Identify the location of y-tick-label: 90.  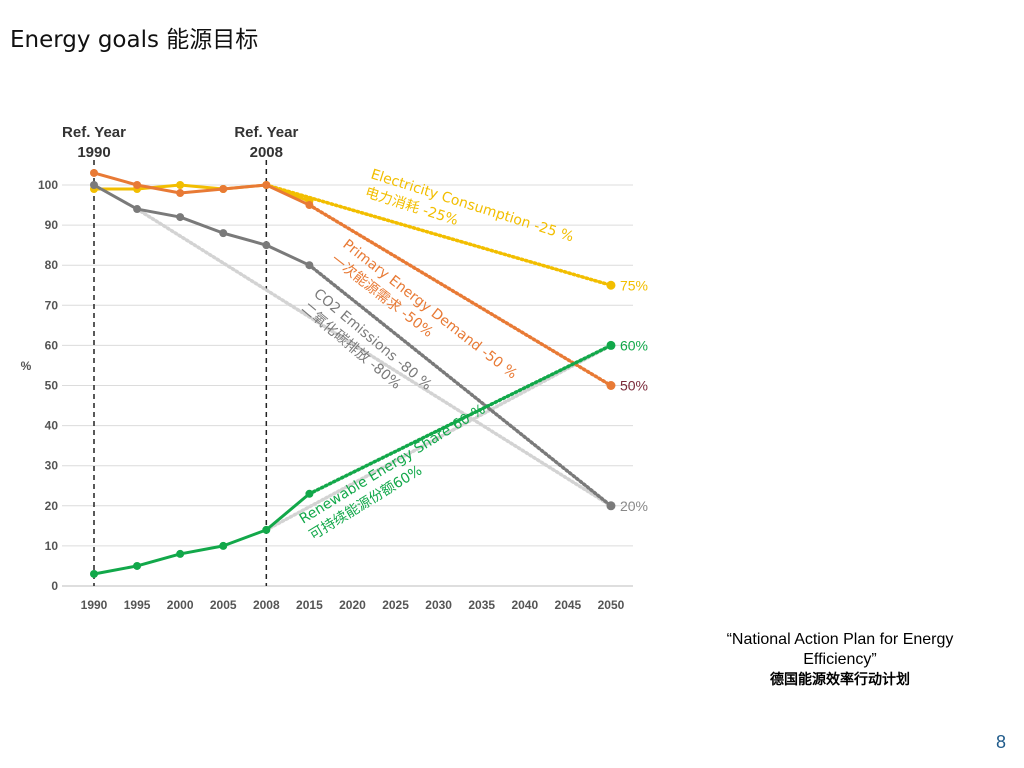
(52, 225).